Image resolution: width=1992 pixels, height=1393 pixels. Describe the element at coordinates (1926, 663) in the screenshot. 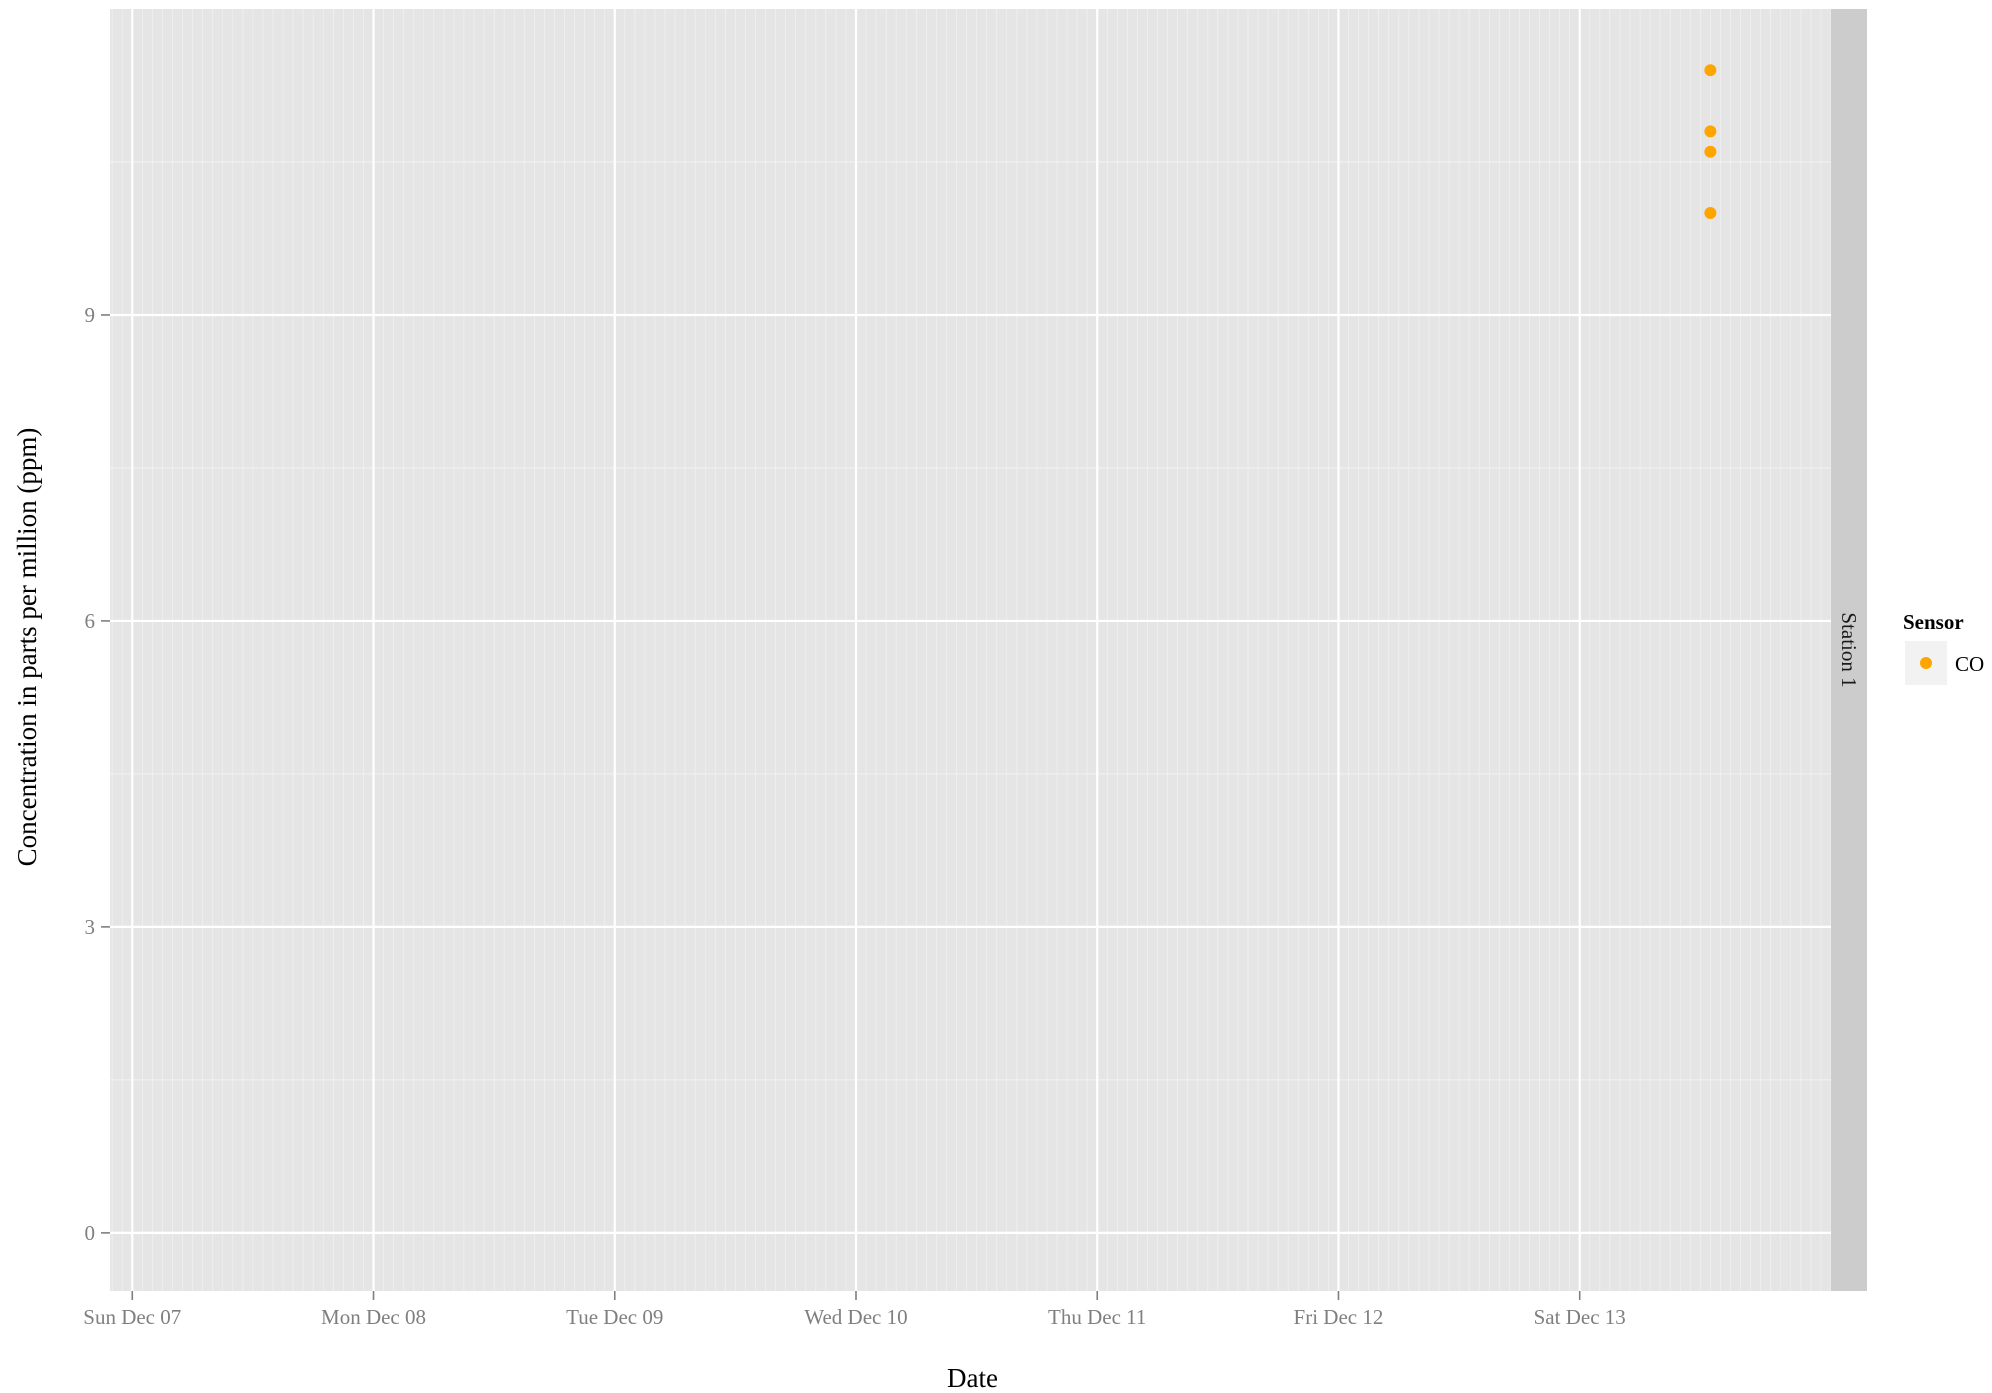

I see `legend-marker-co` at that location.